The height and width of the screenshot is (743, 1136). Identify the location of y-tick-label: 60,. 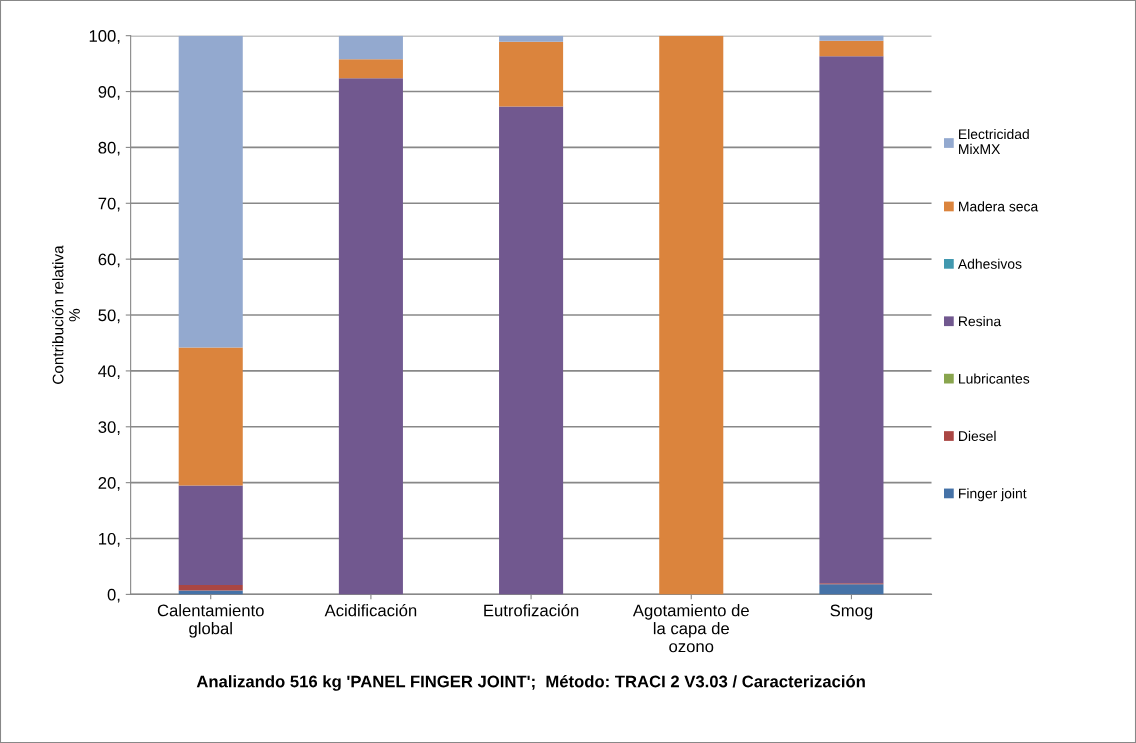
(109, 260).